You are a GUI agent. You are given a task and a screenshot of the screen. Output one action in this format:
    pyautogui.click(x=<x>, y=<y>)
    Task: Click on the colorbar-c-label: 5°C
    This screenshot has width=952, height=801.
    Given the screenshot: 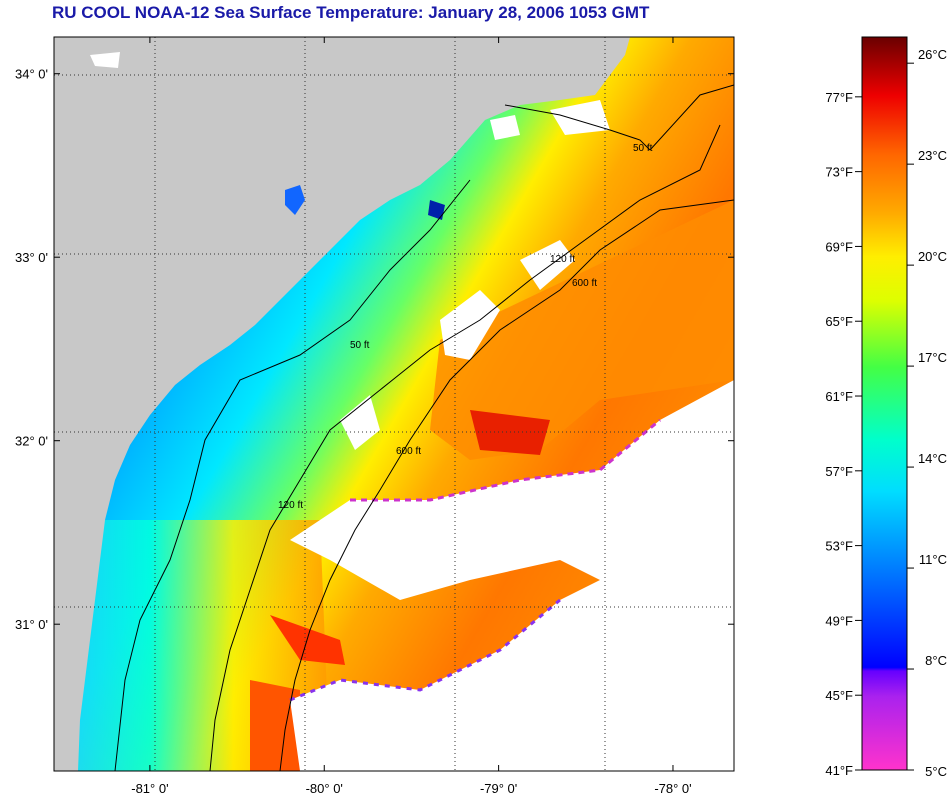 What is the action you would take?
    pyautogui.click(x=936, y=771)
    